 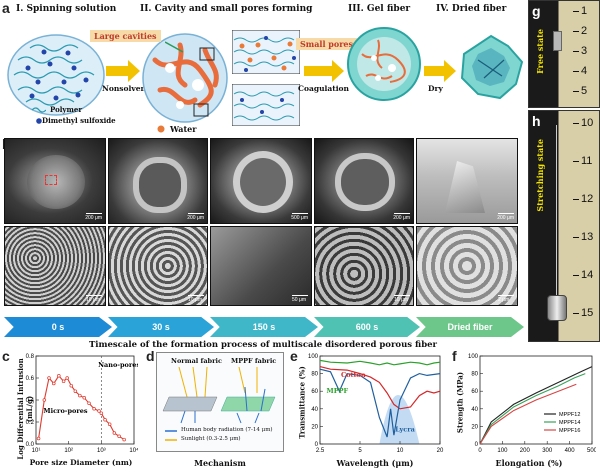 What do you see at coordinates (584, 31) in the screenshot?
I see `ruler-number: 2` at bounding box center [584, 31].